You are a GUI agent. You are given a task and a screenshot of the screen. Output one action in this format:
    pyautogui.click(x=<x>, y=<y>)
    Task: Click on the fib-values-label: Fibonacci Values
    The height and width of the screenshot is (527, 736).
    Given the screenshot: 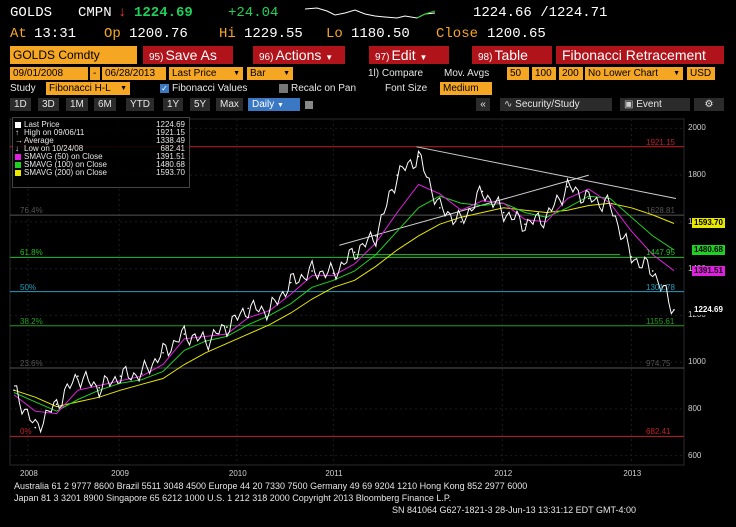 What is the action you would take?
    pyautogui.click(x=210, y=88)
    